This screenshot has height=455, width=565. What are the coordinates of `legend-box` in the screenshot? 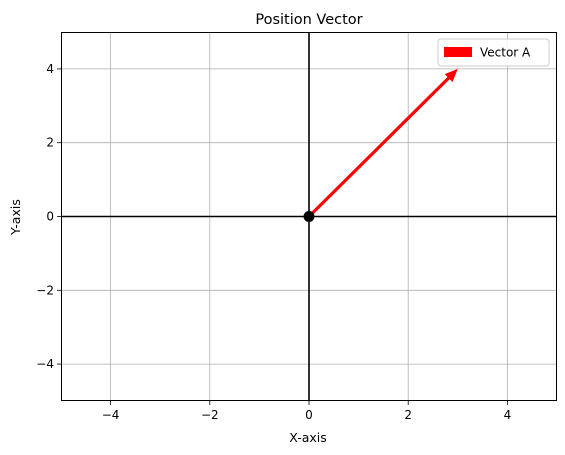 It's located at (493, 52).